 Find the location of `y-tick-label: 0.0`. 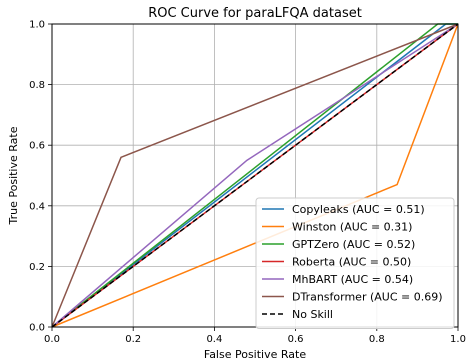

y-tick-label: 0.0 is located at coordinates (37, 328).